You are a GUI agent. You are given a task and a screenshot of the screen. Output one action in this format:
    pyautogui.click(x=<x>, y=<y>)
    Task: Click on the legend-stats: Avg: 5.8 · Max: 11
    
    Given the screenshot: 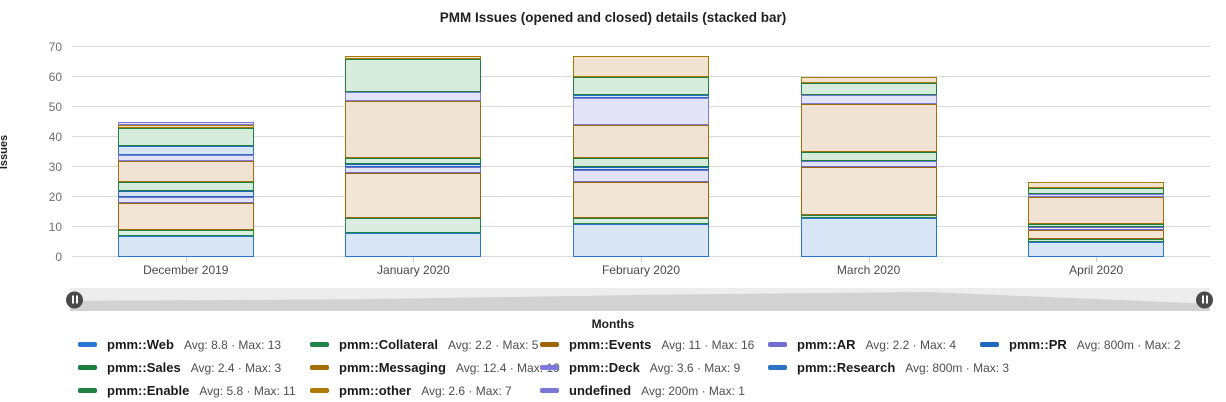 What is the action you would take?
    pyautogui.click(x=247, y=390)
    